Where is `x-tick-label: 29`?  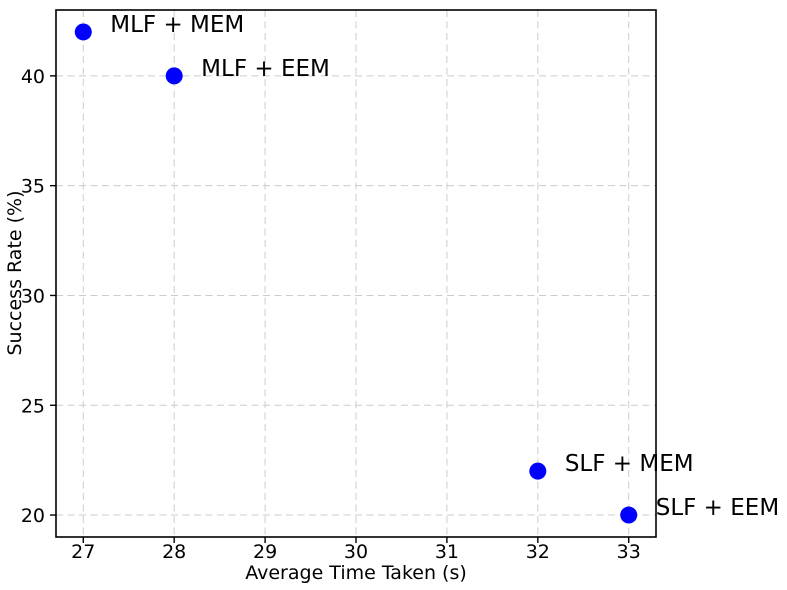
x-tick-label: 29 is located at coordinates (265, 552).